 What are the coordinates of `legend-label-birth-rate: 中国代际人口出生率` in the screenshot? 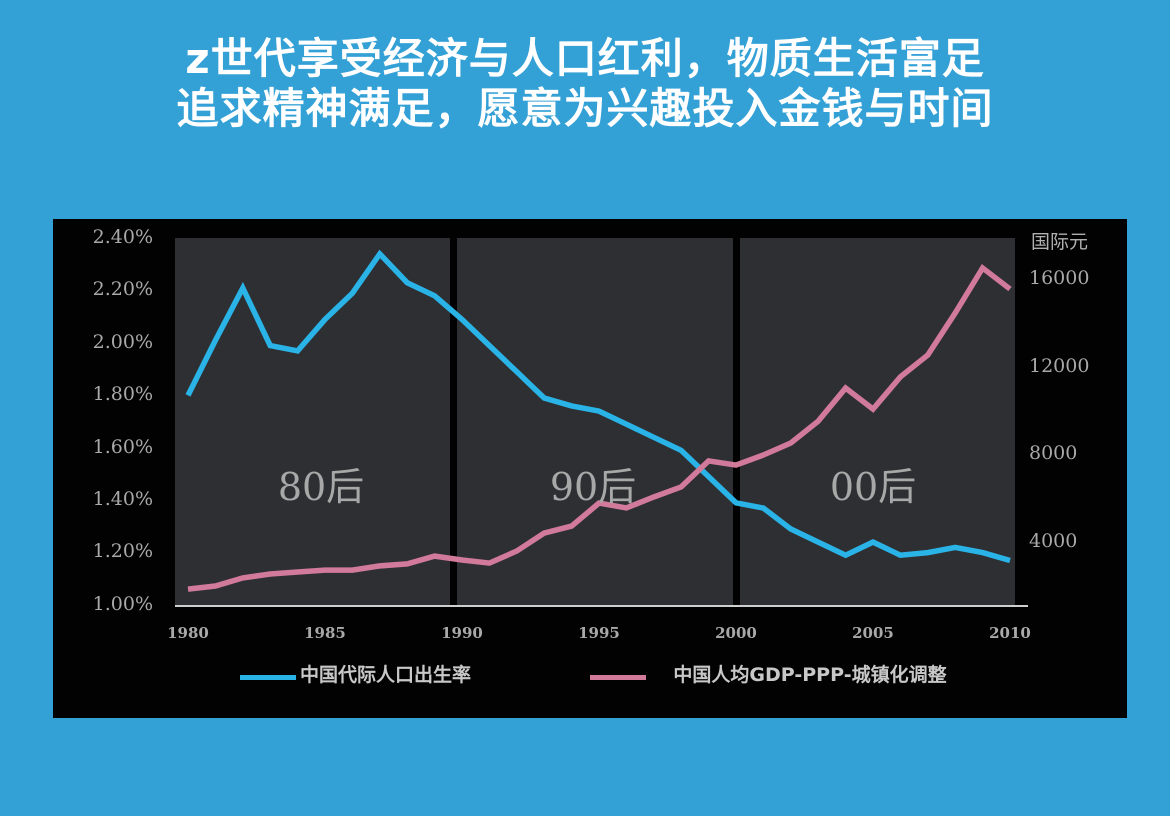 It's located at (386, 675).